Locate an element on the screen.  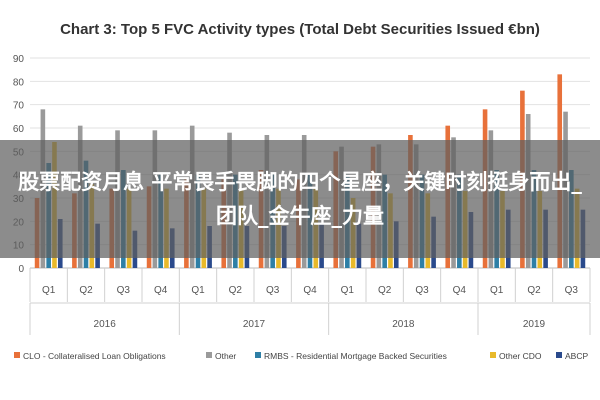
overlay-banner-text: 股票配资月息 平常畏手畏脚的四个星座，关键时刻挺身而出_团队_金牛座_力量 is located at coordinates (300, 199).